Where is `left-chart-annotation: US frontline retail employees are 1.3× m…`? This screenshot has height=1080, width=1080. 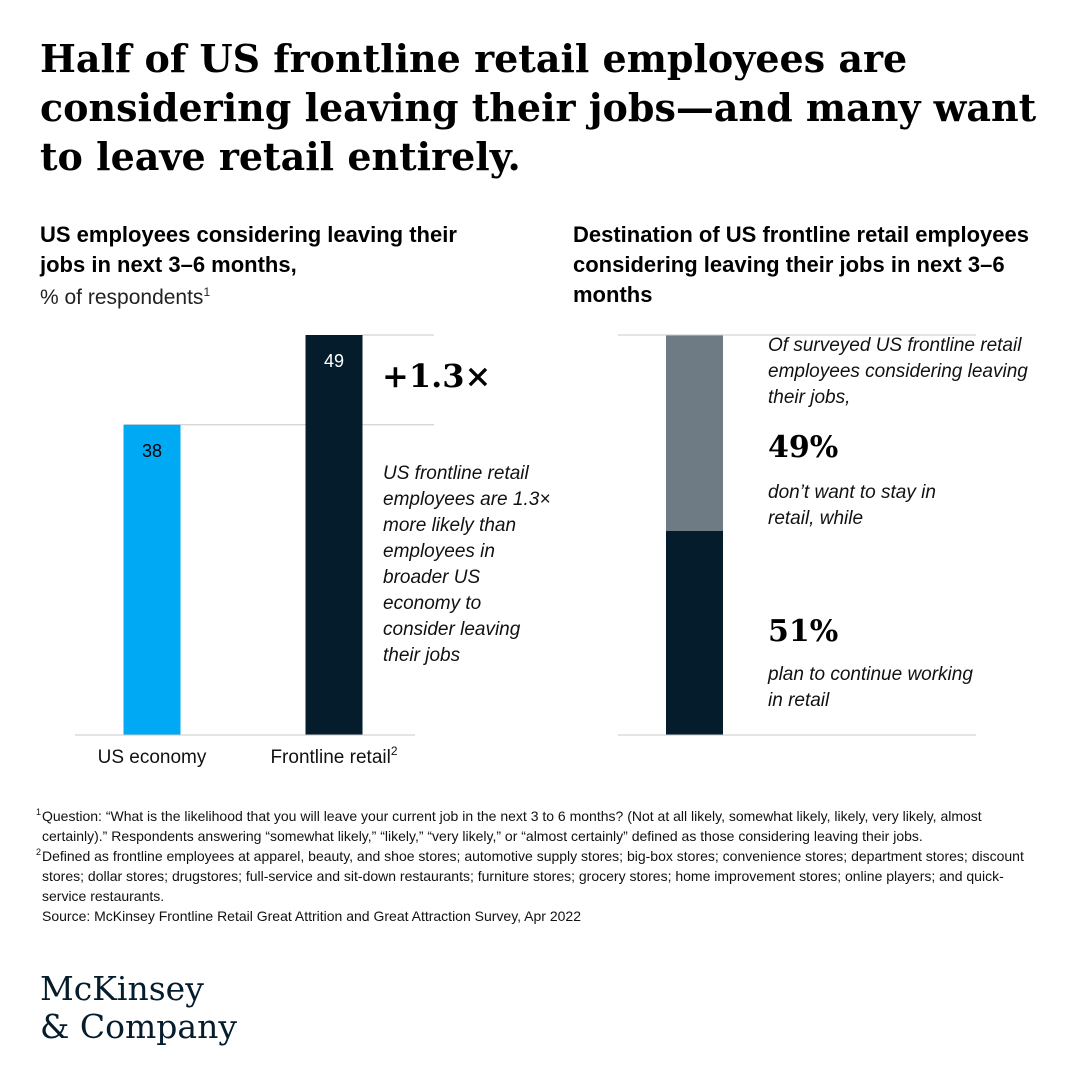 left-chart-annotation: US frontline retail employees are 1.3× m… is located at coordinates (467, 564).